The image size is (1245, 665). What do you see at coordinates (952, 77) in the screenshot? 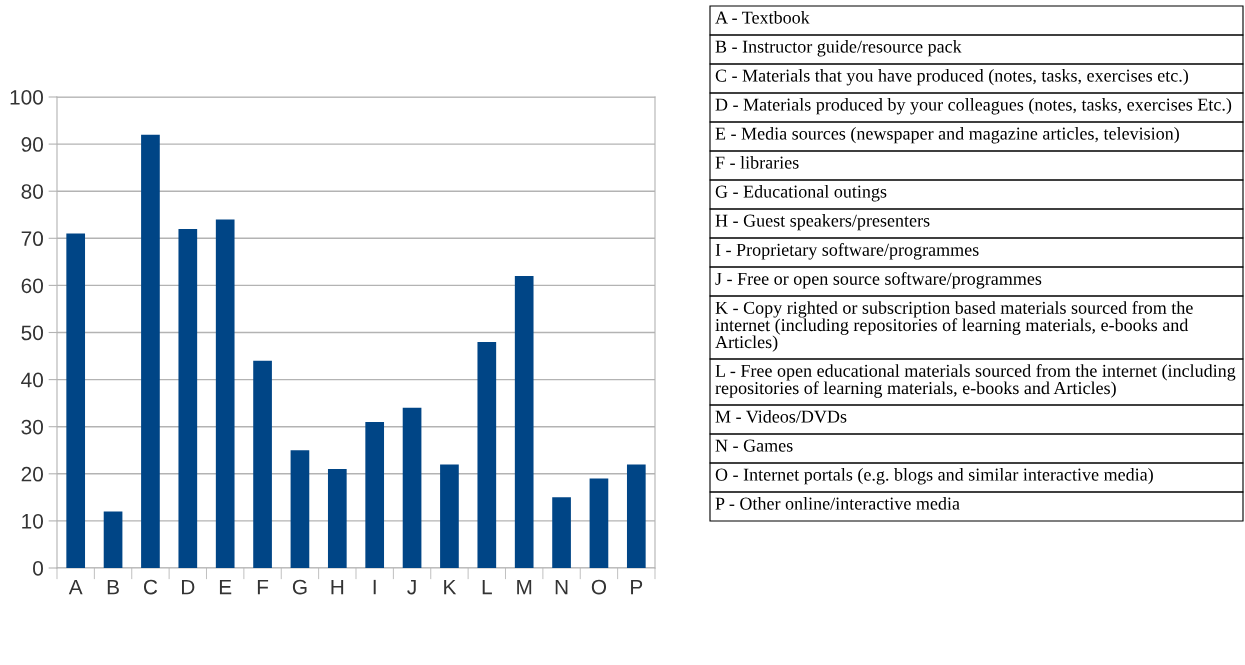
I see `text: C - Materials that you have produced (notes, tasks, exercises etc.)` at bounding box center [952, 77].